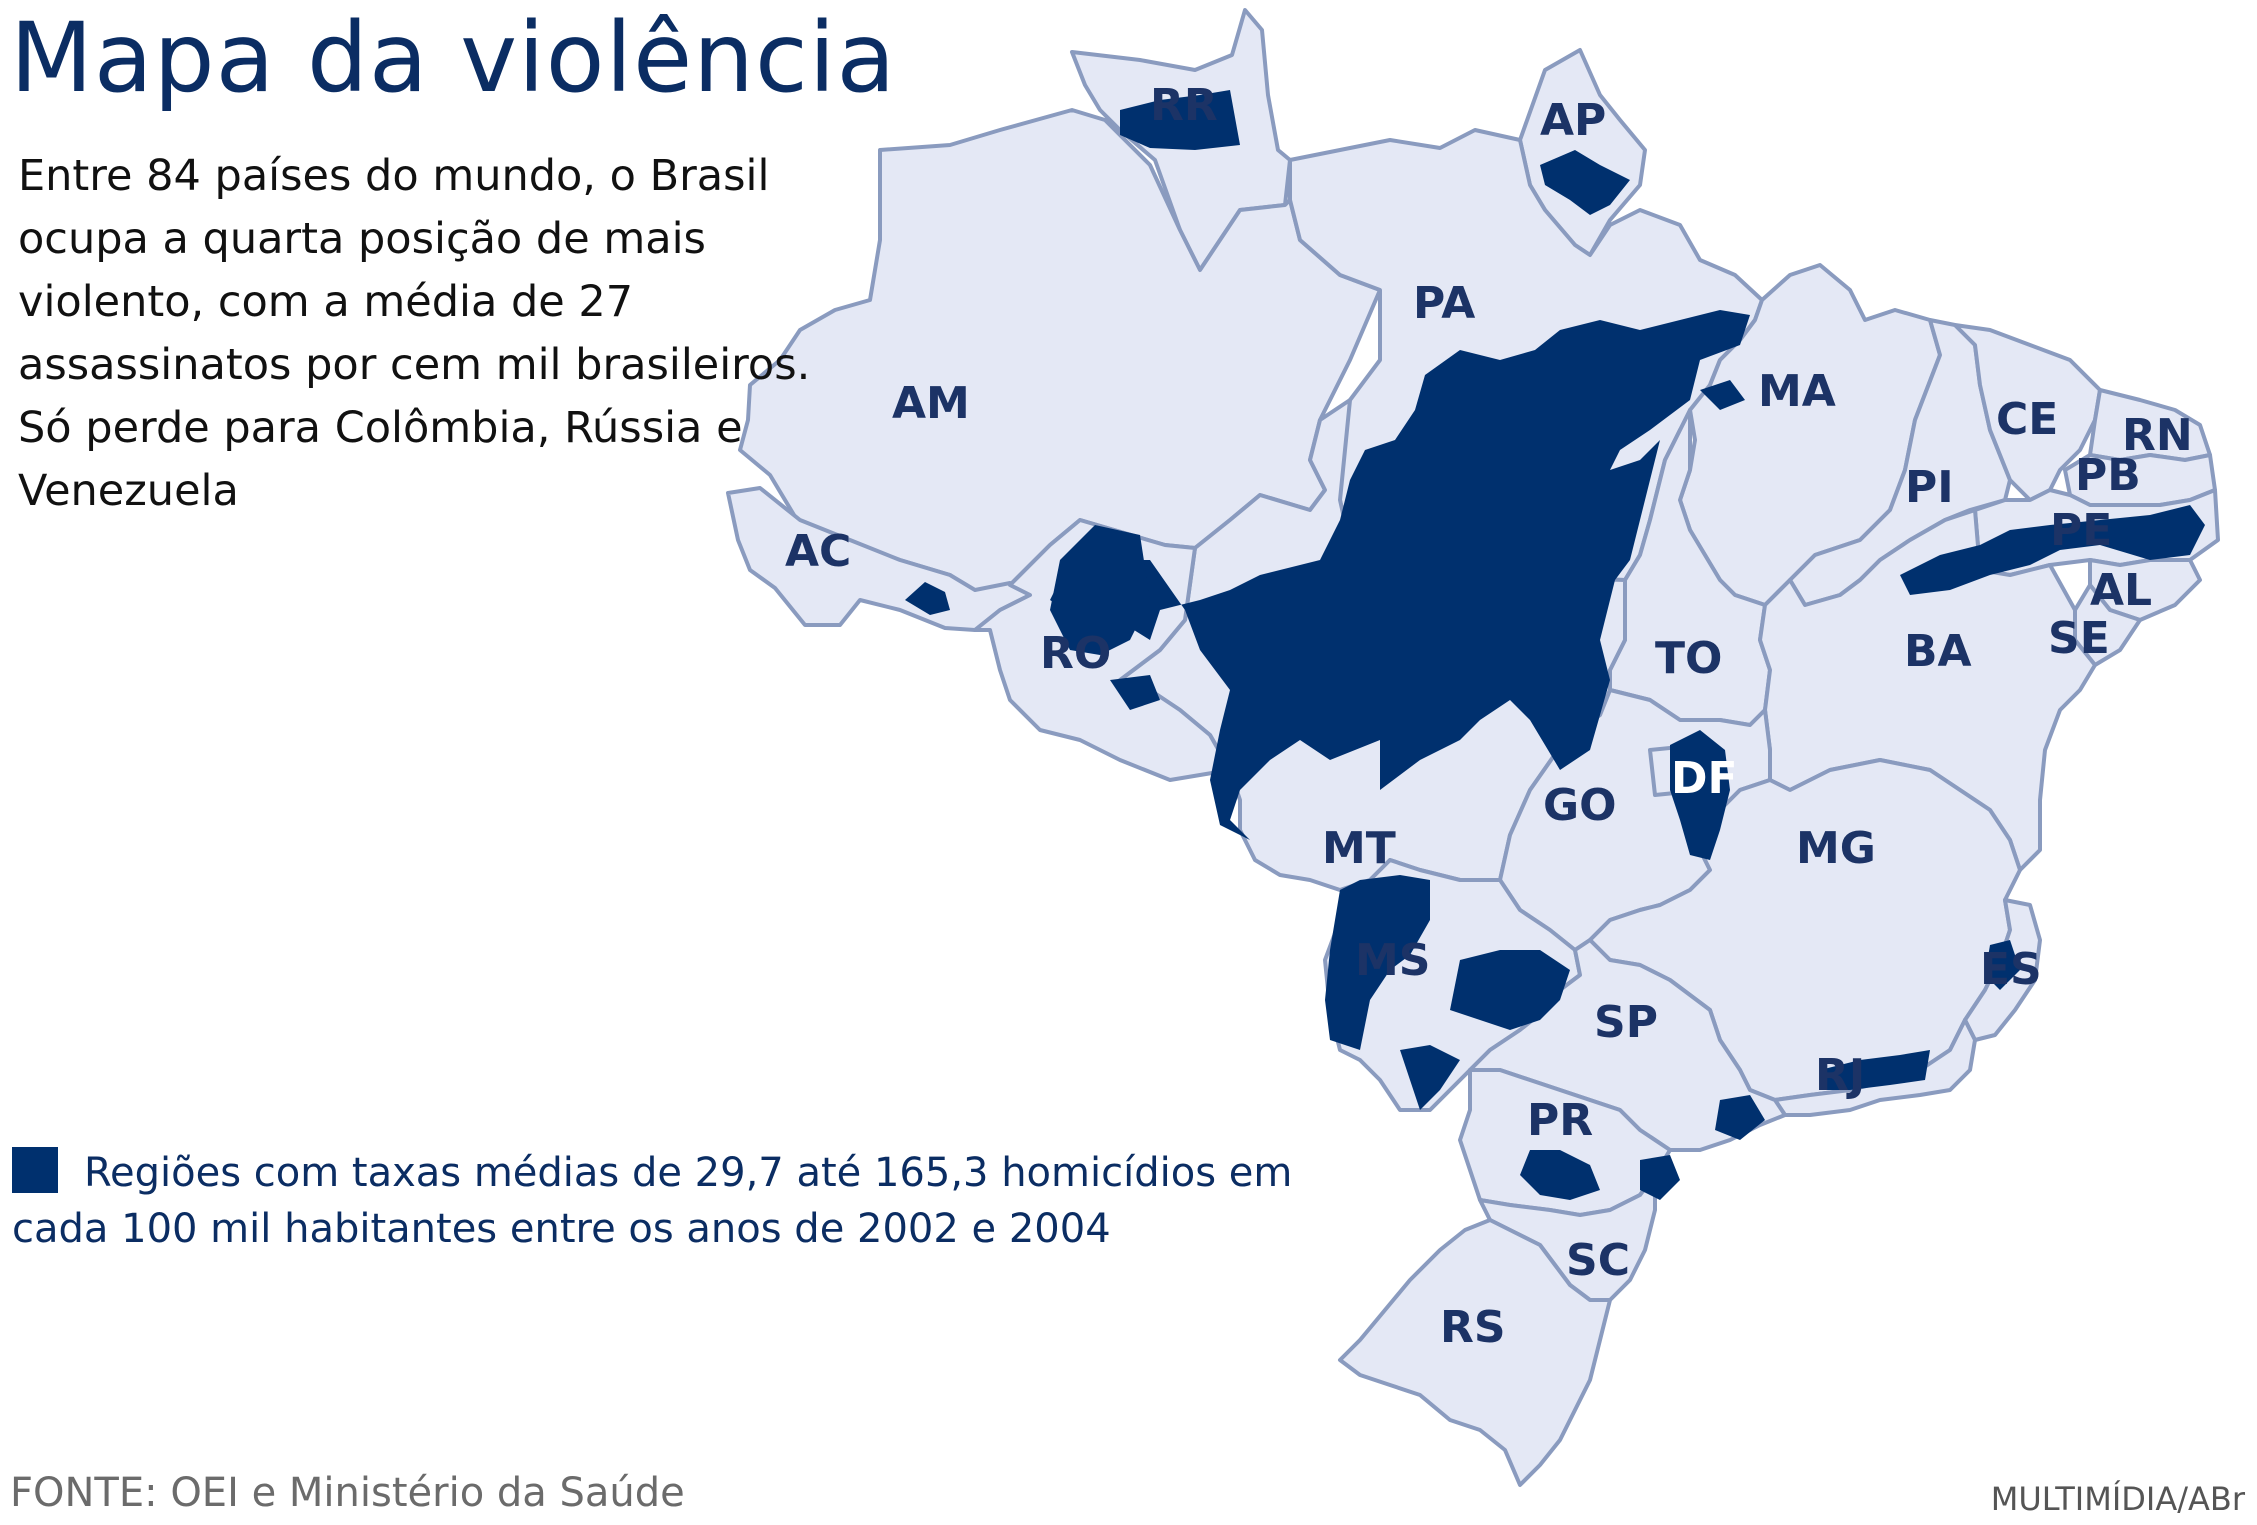 The image size is (2257, 1525). Describe the element at coordinates (1722, 395) in the screenshot. I see `hotspot-ma` at that location.